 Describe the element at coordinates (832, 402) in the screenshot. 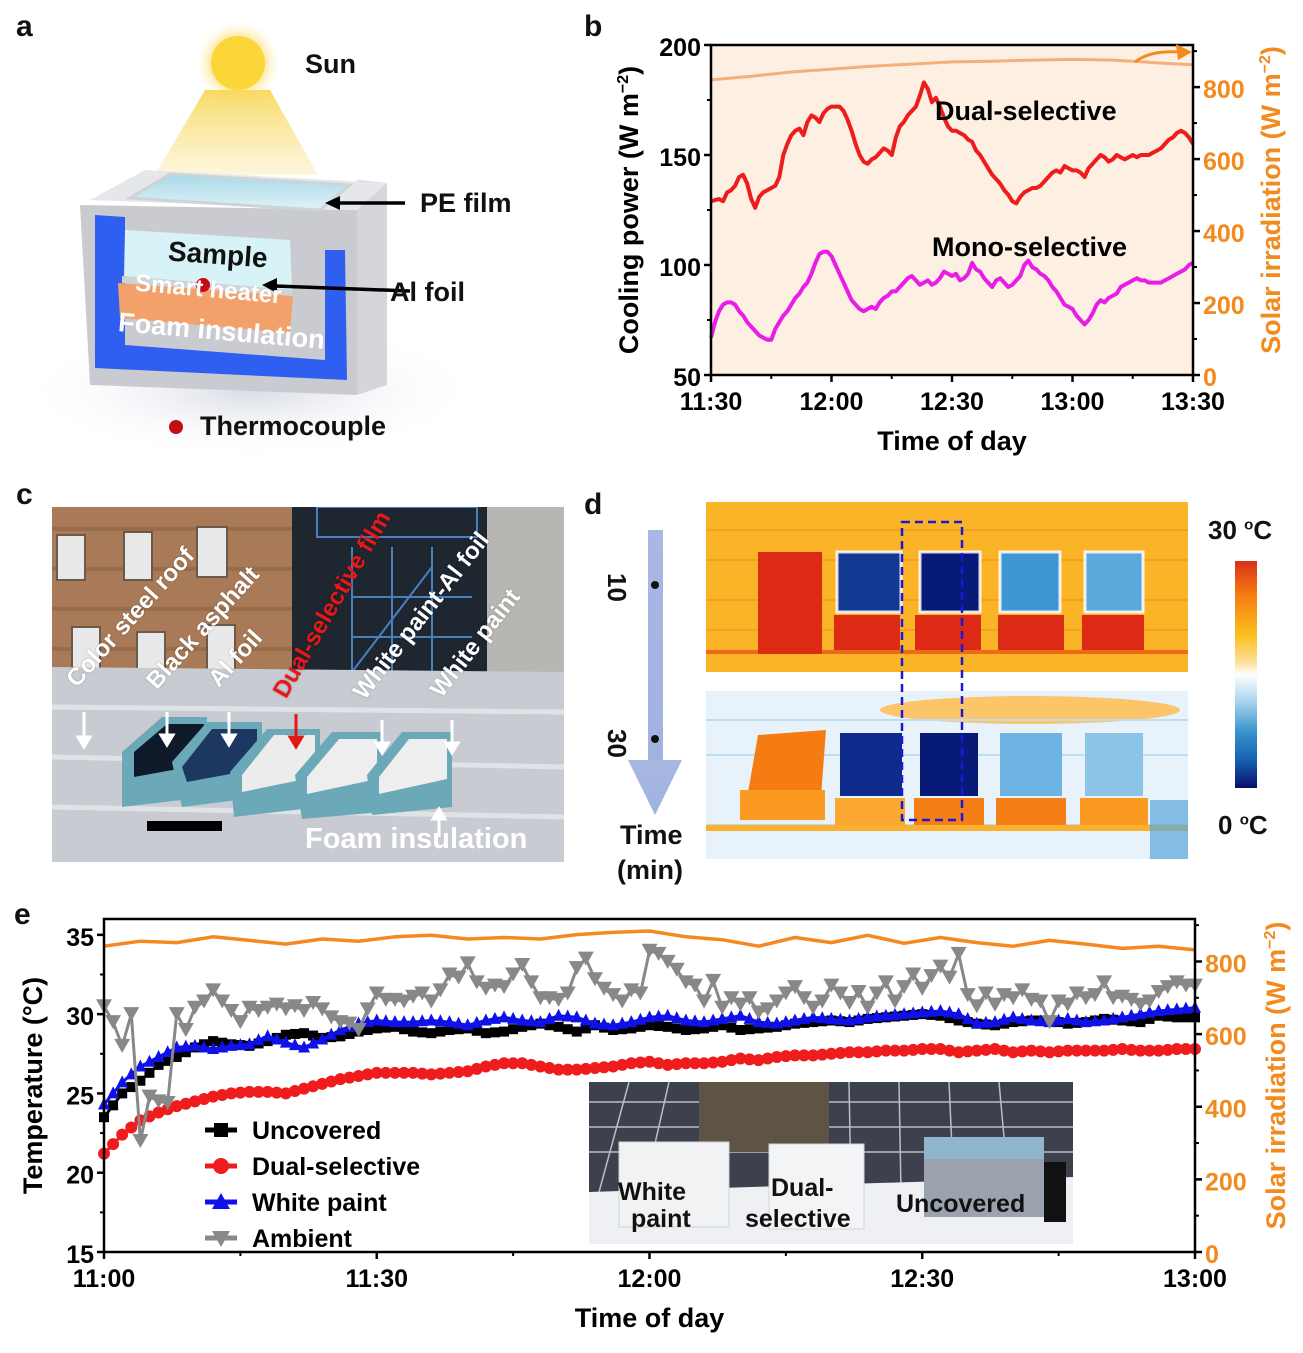

I see `x-tick-label: 12:00` at that location.